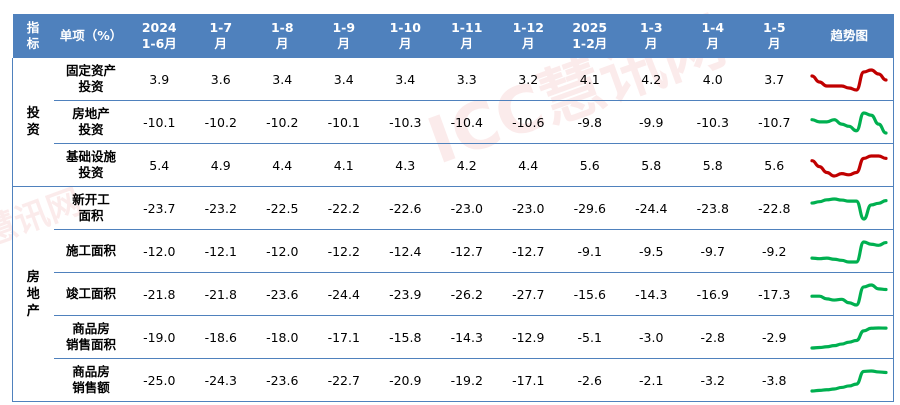 The height and width of the screenshot is (405, 900). I want to click on category-label: 投 资, so click(33, 122).